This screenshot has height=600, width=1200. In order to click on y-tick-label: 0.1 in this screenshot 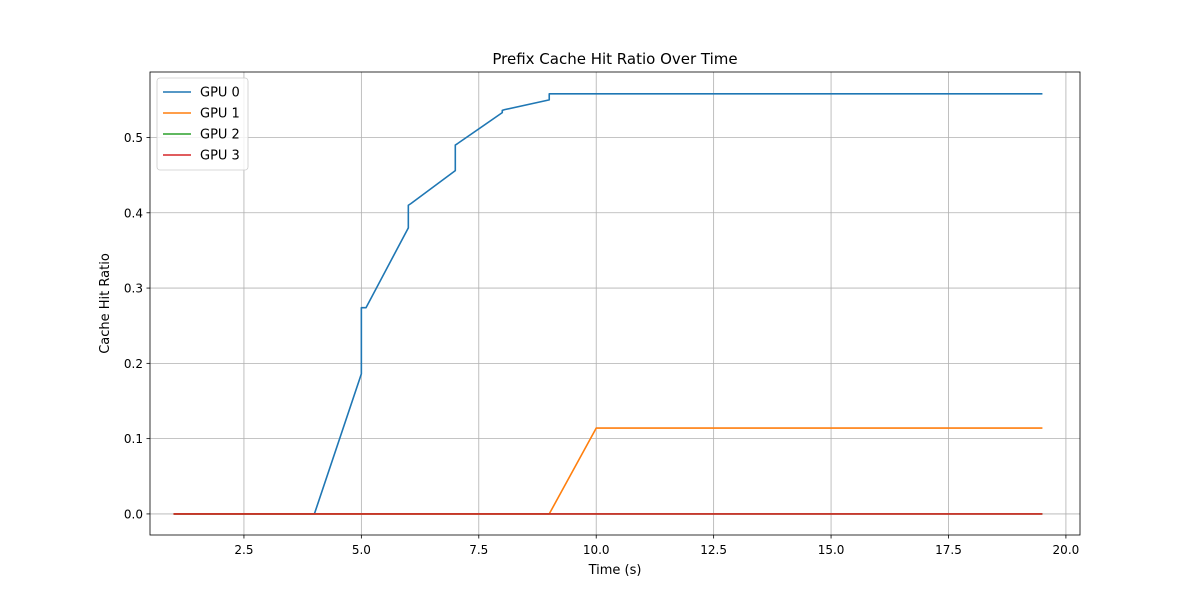, I will do `click(133, 439)`.